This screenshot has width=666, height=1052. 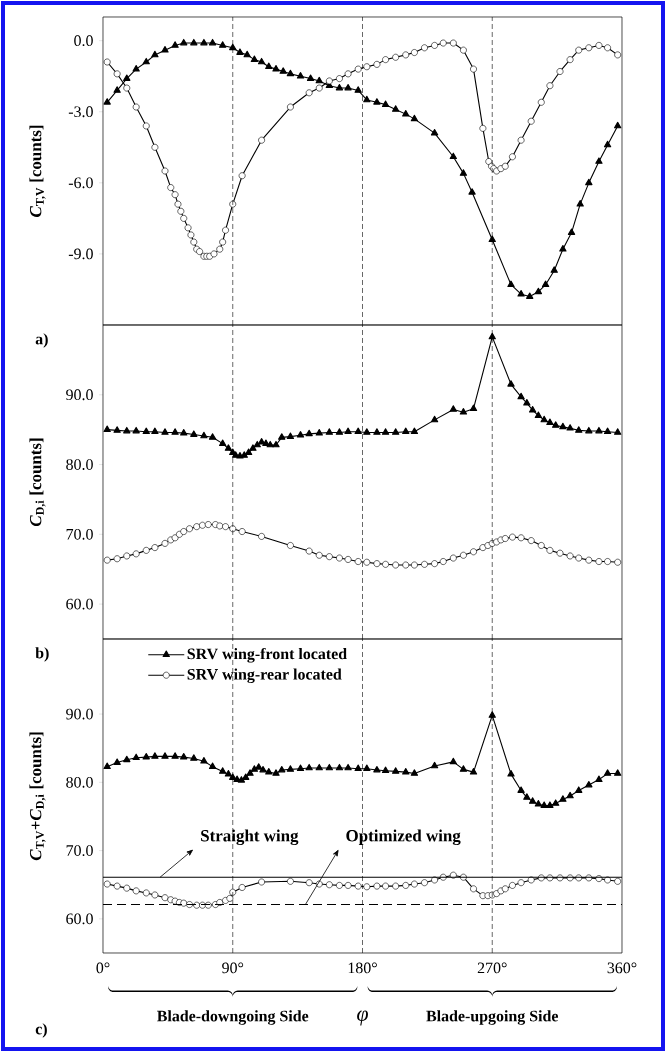 I want to click on y-axis-title: C$_{T,V}$+C$_{D,i}$ [counts], so click(x=37, y=796).